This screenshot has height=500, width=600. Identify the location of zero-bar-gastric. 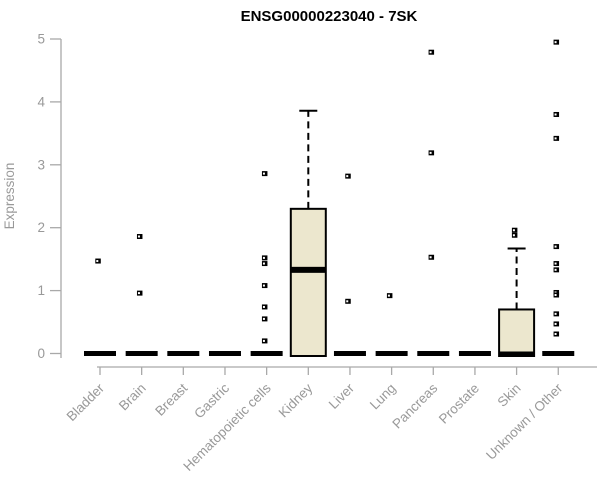
(224, 353).